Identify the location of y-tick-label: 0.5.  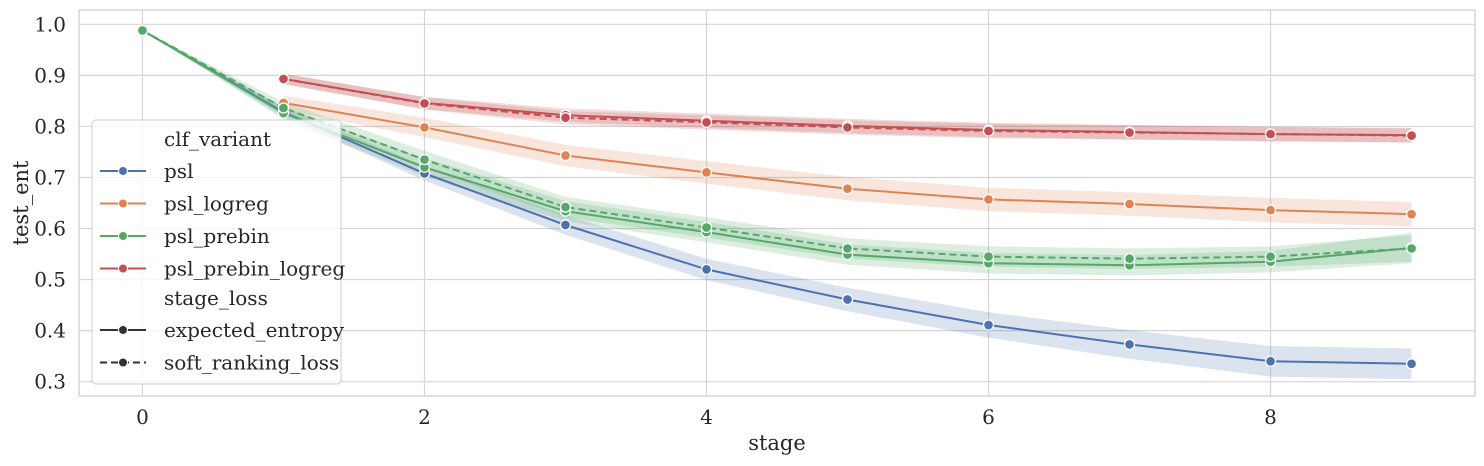
(50, 280).